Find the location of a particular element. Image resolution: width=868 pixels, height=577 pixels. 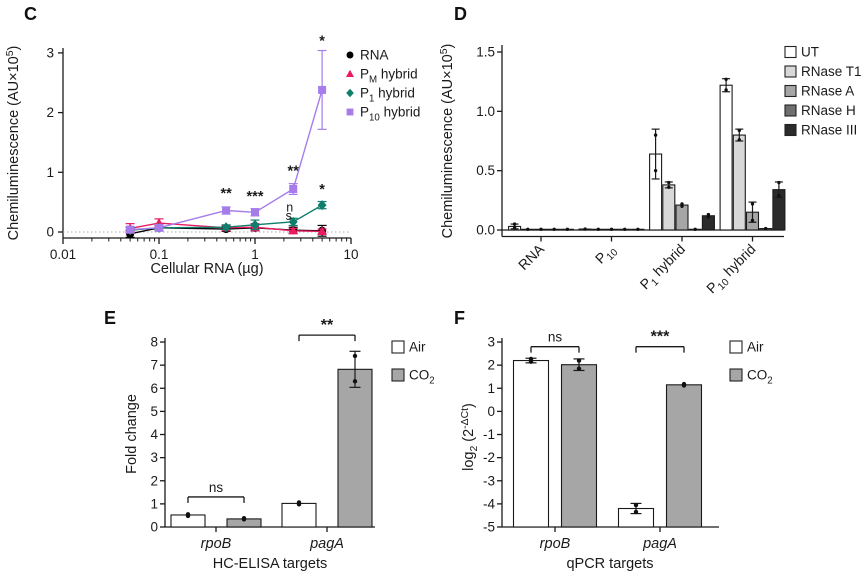

bar-rpoB-Air is located at coordinates (531, 443).